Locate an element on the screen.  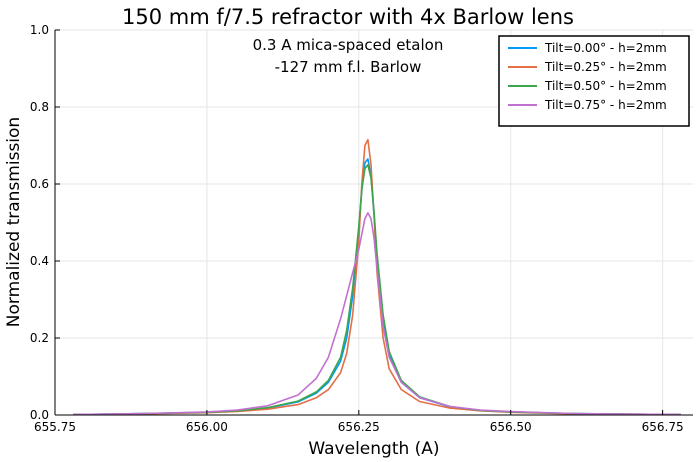
annotation-barlow: -127 mm f.l. Barlow is located at coordinates (348, 67).